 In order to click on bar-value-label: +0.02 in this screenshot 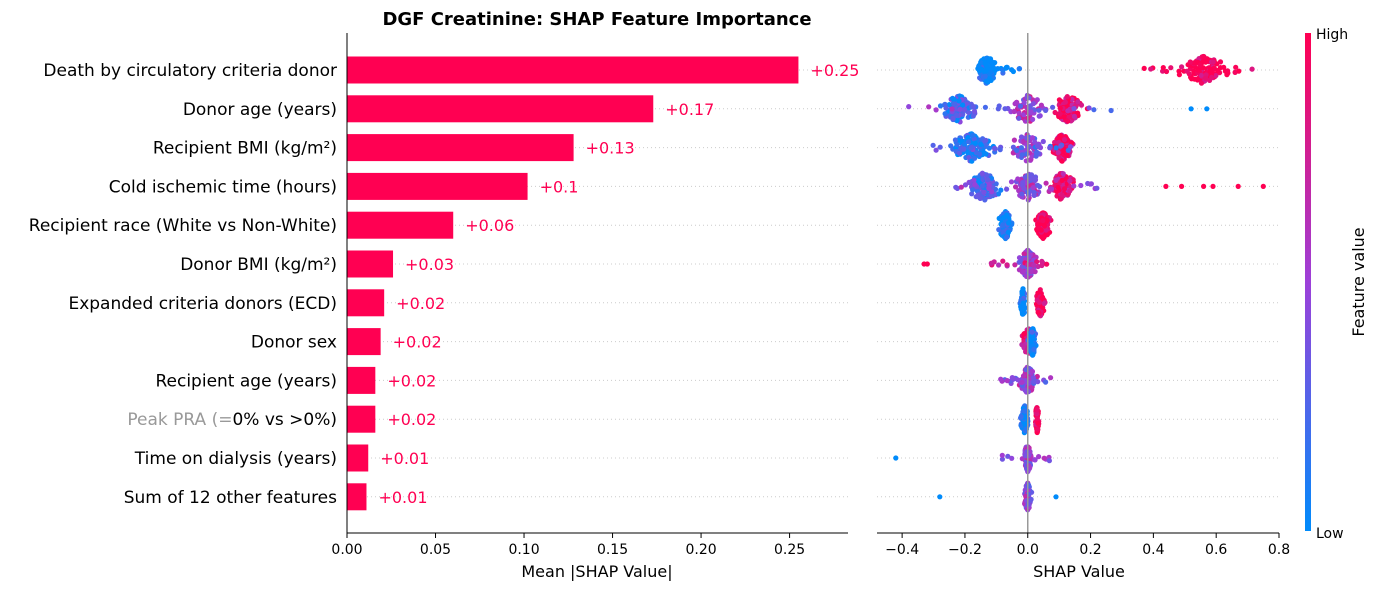, I will do `click(411, 419)`.